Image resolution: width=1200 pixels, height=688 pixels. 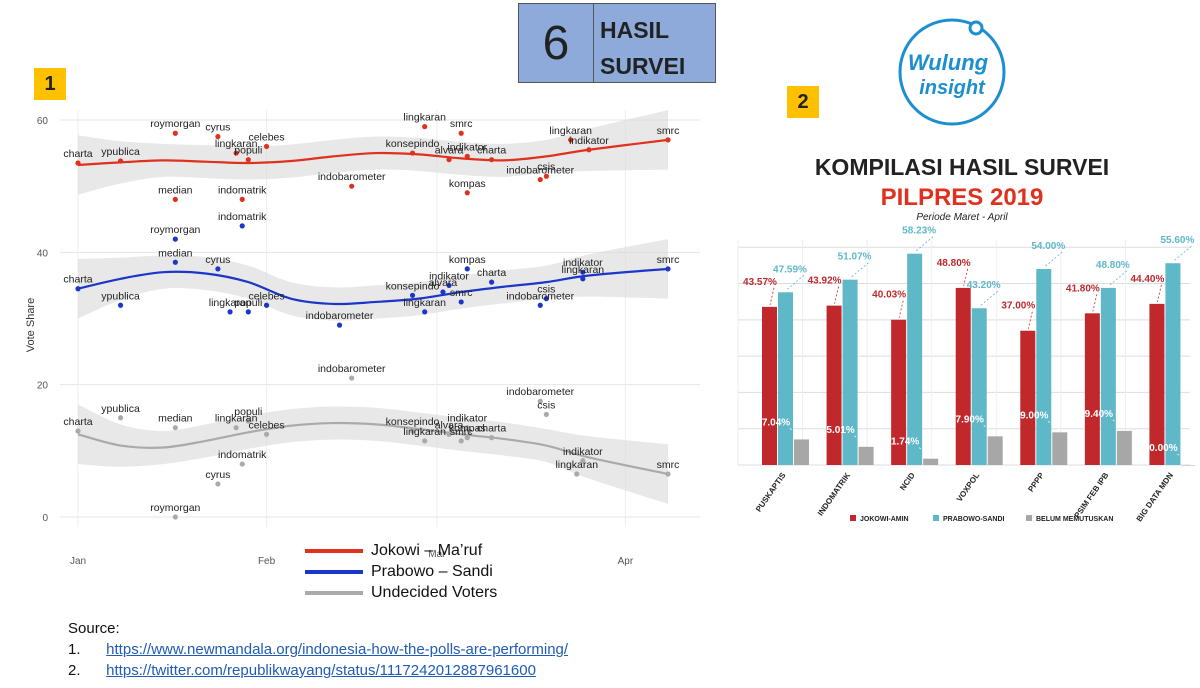 What do you see at coordinates (546, 405) in the screenshot?
I see `point-label: csis` at bounding box center [546, 405].